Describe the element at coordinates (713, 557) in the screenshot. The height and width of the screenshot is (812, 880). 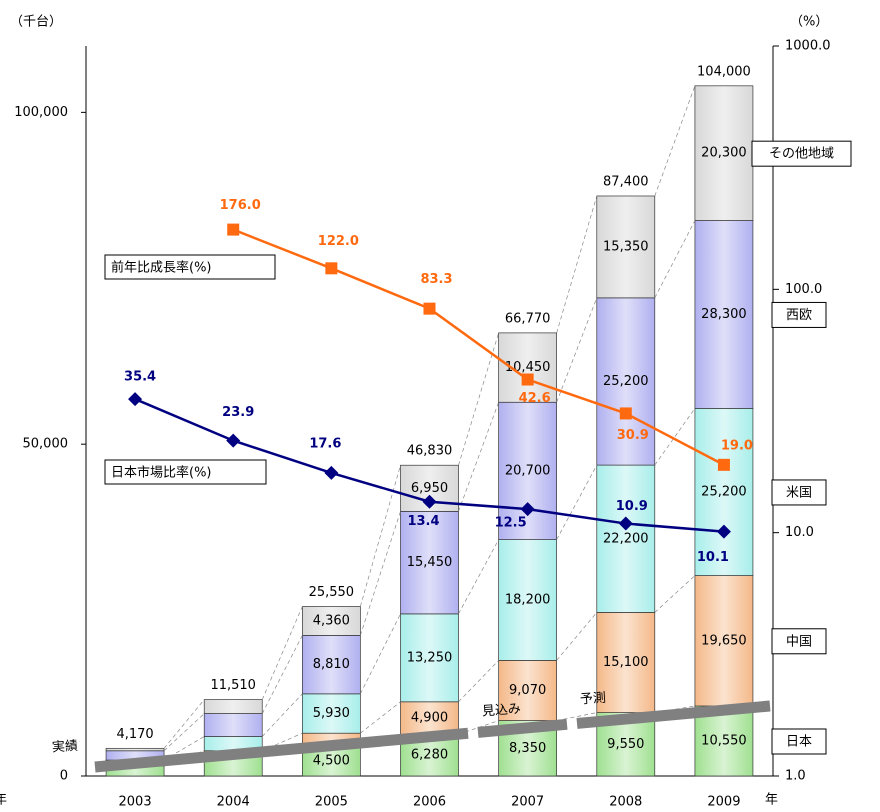
I see `line-value-label: 10.1` at that location.